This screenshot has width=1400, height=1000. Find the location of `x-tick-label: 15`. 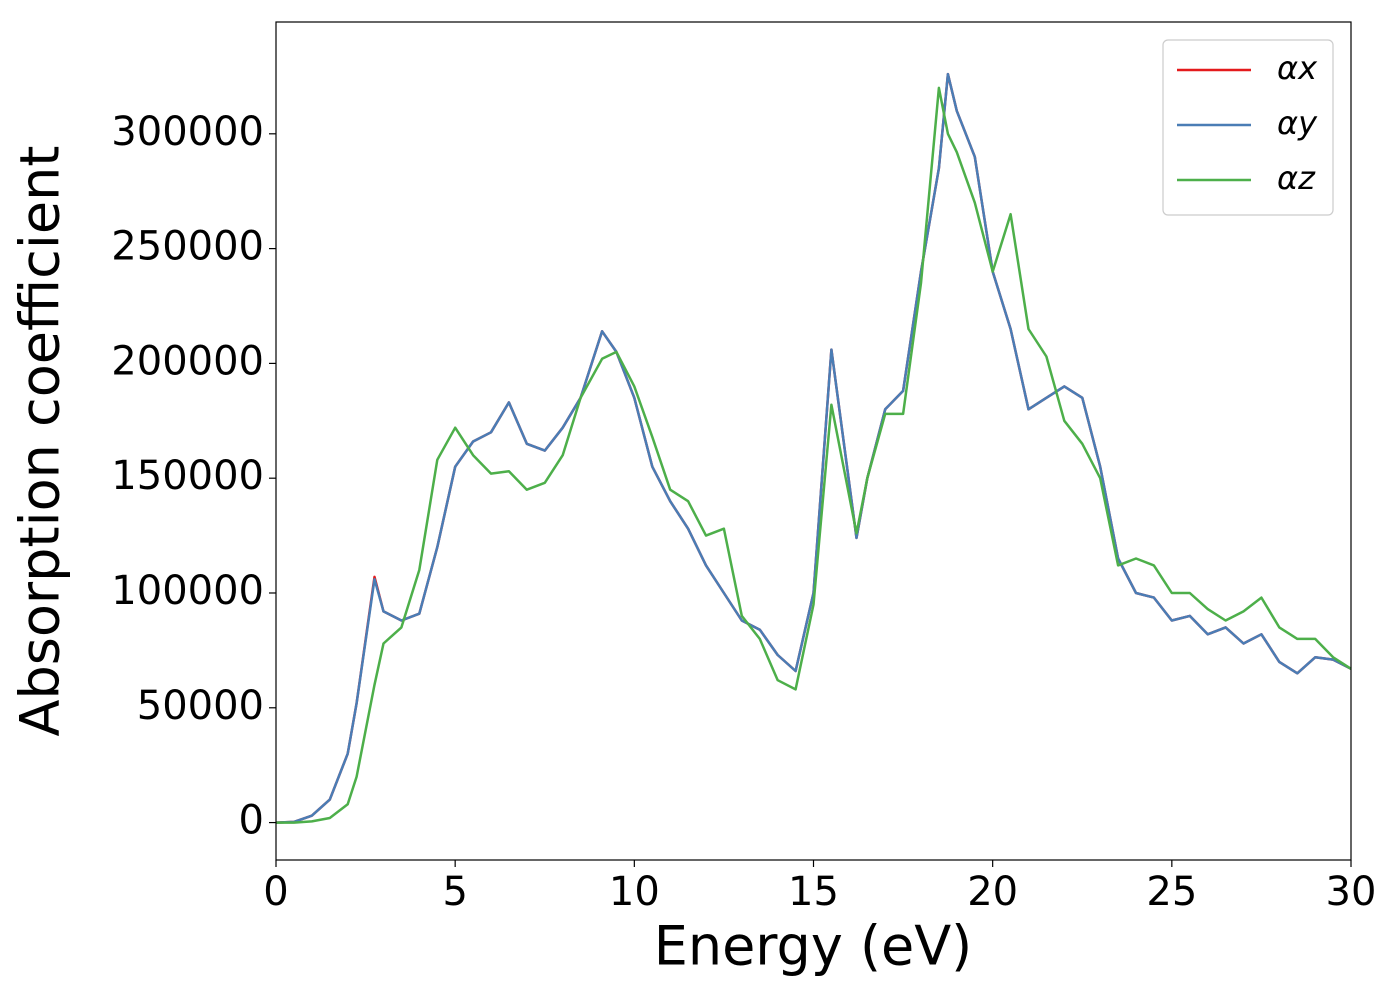

x-tick-label: 15 is located at coordinates (813, 892).